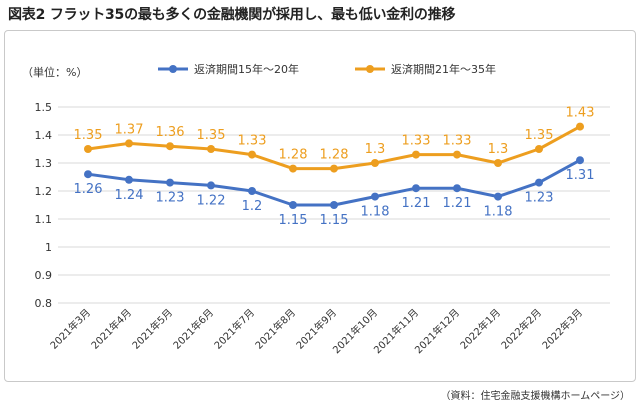 The height and width of the screenshot is (409, 640). Describe the element at coordinates (521, 329) in the screenshot. I see `x-tick-label: 2022年2月` at that location.